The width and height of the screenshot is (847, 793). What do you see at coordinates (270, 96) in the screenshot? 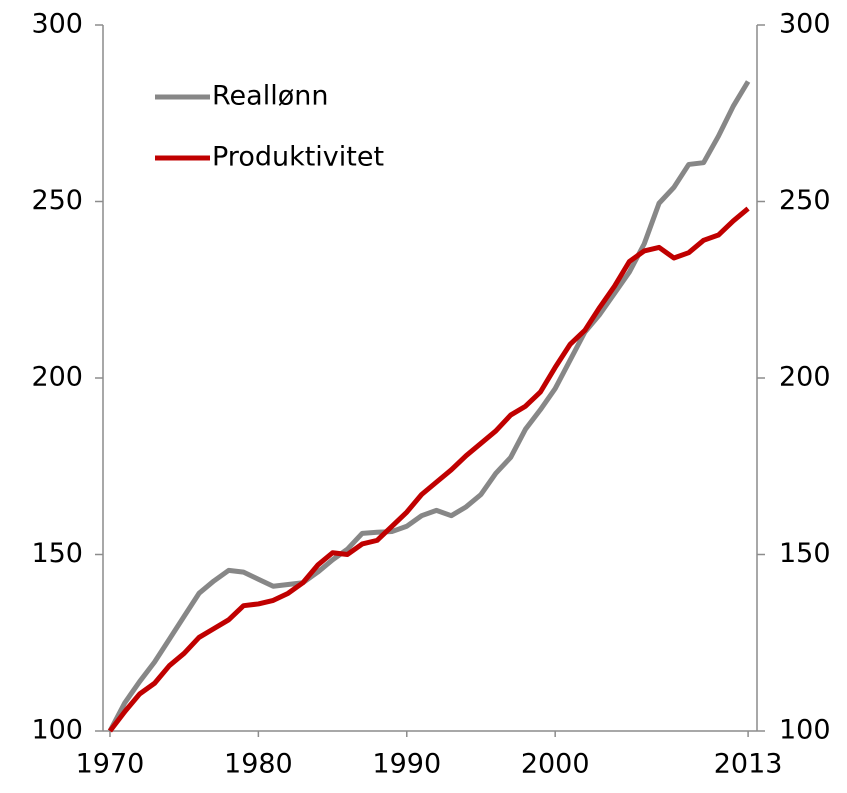
I see `legend-label: Reallønn` at bounding box center [270, 96].